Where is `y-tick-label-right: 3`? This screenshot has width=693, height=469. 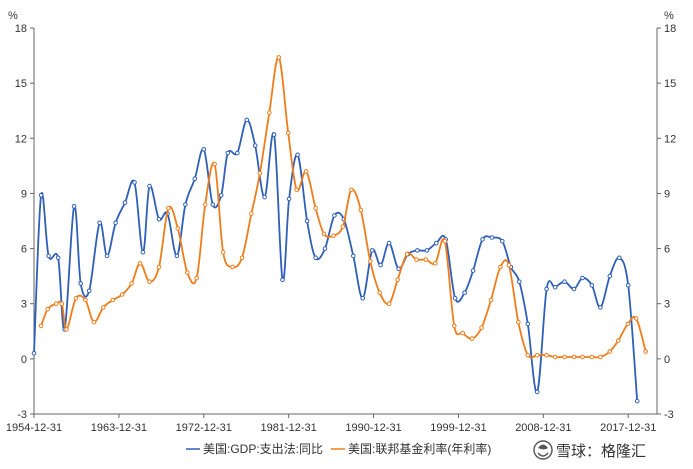
y-tick-label-right: 3 is located at coordinates (667, 305).